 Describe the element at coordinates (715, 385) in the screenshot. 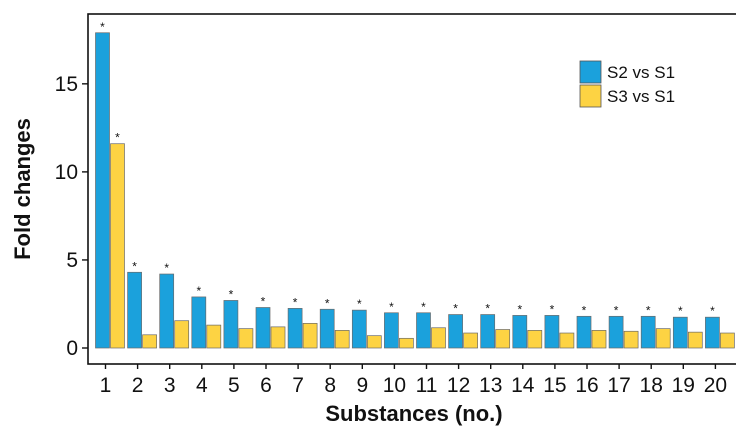

I see `x-tick-label: 20` at that location.